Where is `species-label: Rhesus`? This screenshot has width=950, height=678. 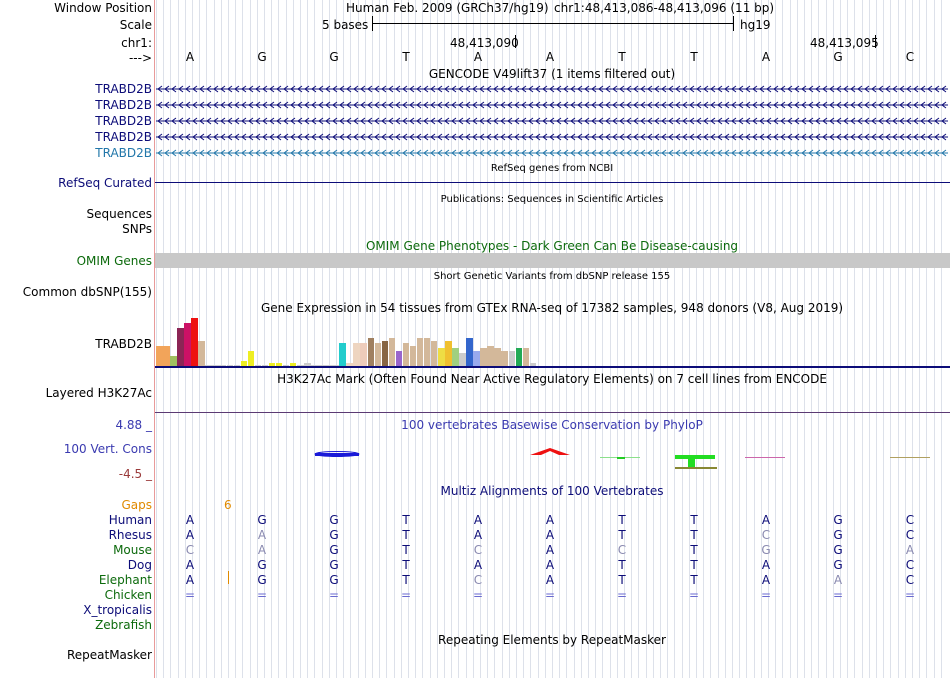 species-label: Rhesus is located at coordinates (130, 535).